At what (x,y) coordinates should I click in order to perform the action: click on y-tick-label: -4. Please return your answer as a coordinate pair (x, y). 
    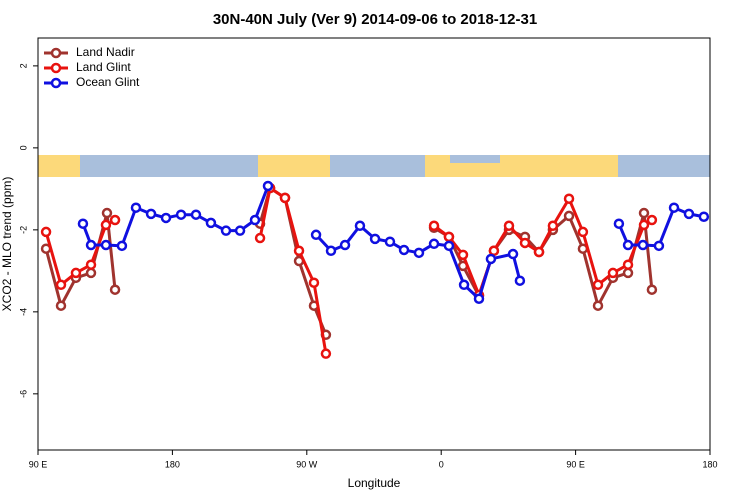
    Looking at the image, I should click on (23, 312).